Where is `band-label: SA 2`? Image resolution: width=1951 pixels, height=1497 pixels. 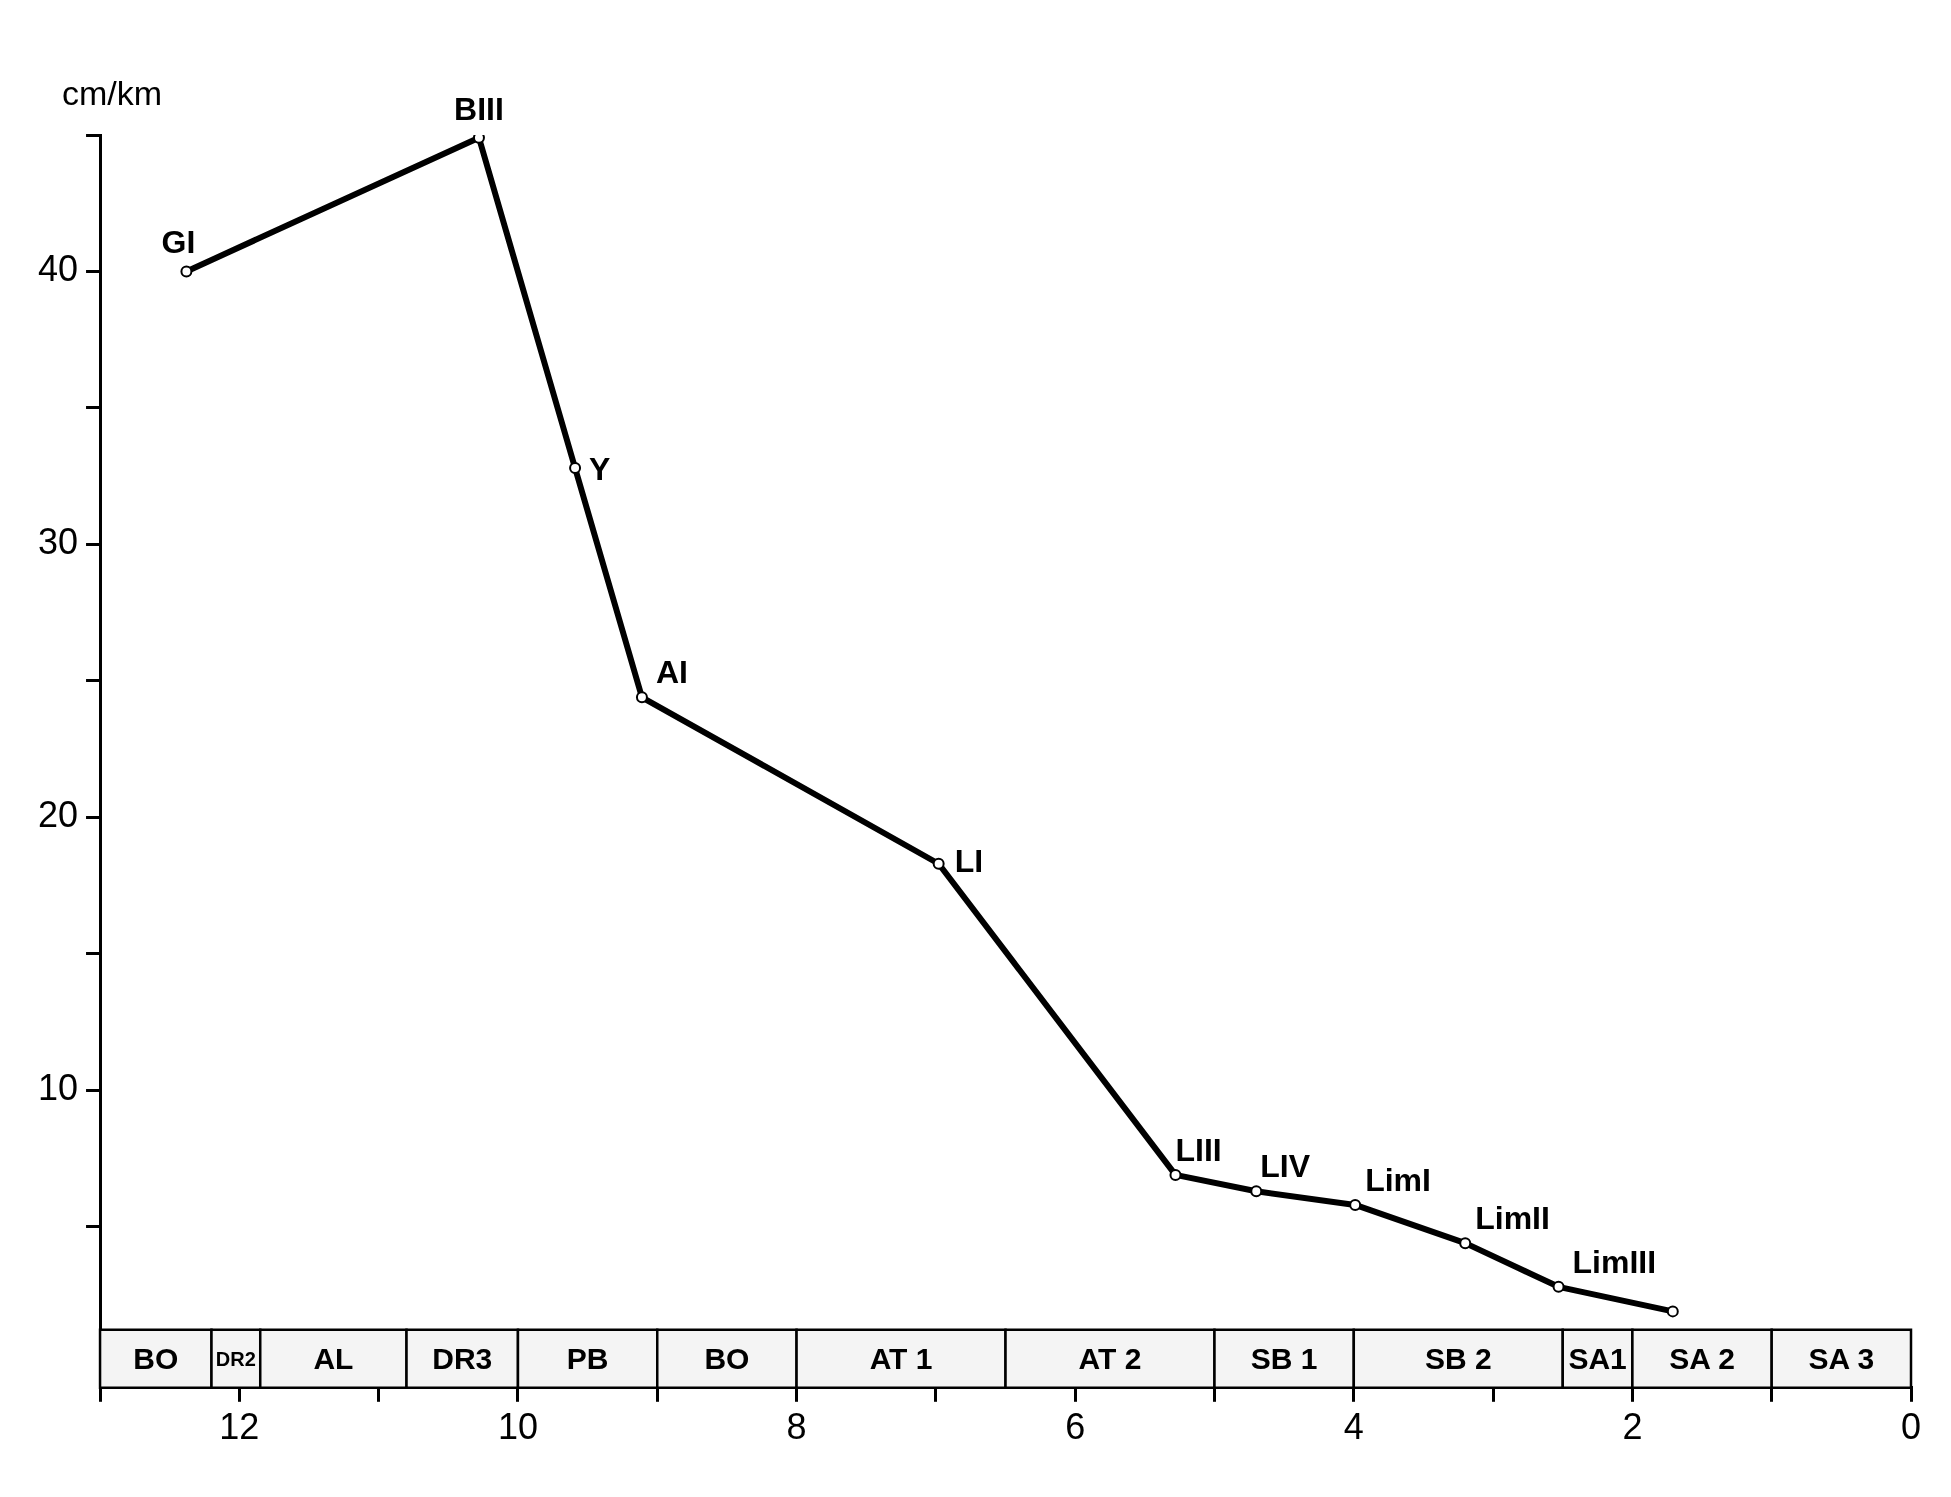
band-label: SA 2 is located at coordinates (1702, 1359).